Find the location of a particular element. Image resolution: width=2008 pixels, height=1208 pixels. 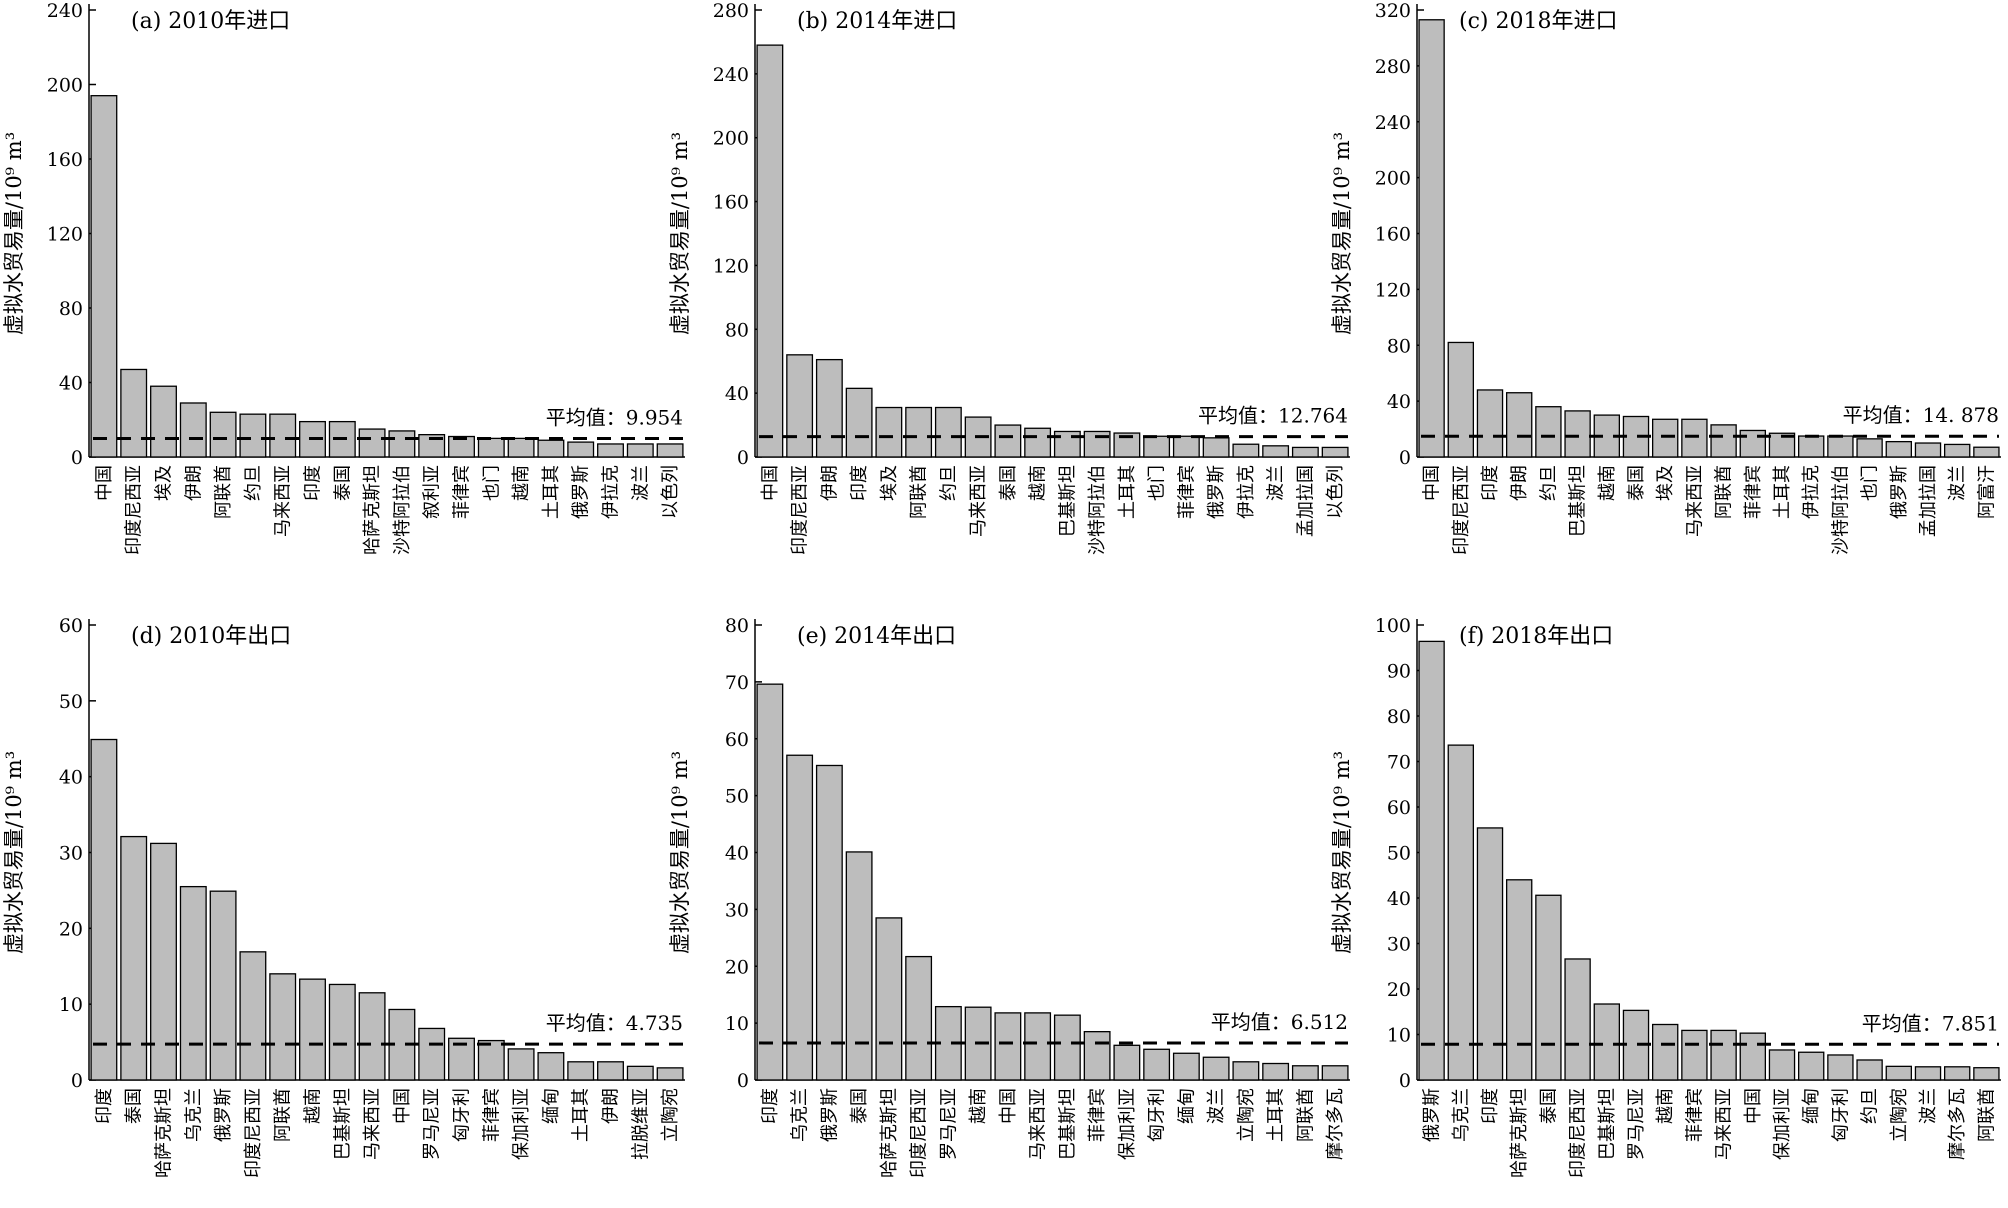

category-label: 波兰 is located at coordinates (1957, 483).